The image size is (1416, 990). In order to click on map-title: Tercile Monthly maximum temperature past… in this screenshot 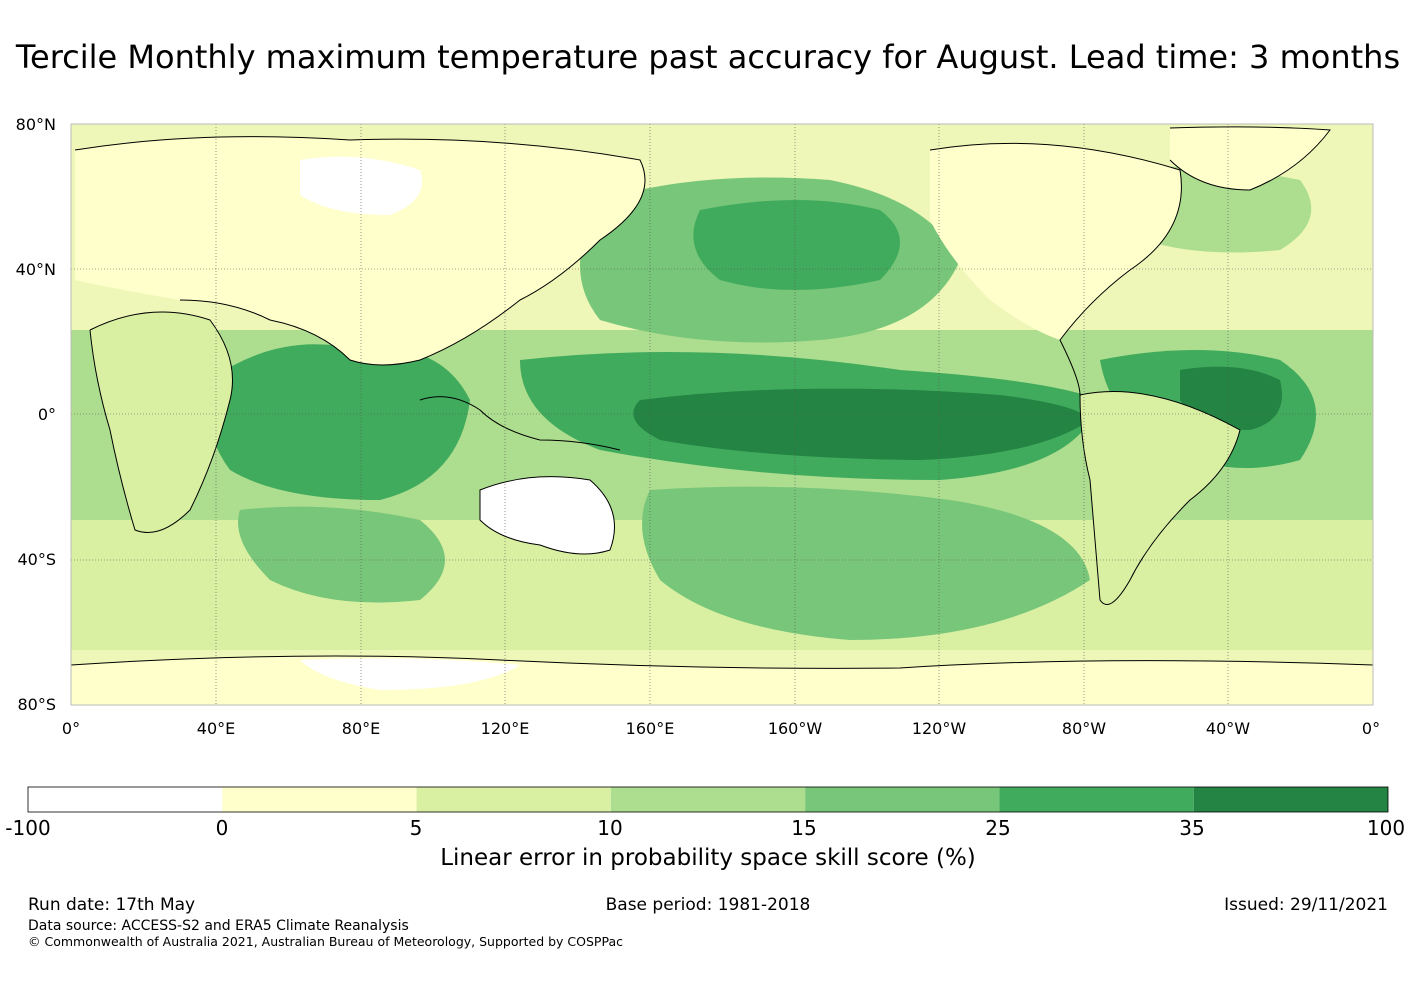, I will do `click(708, 57)`.